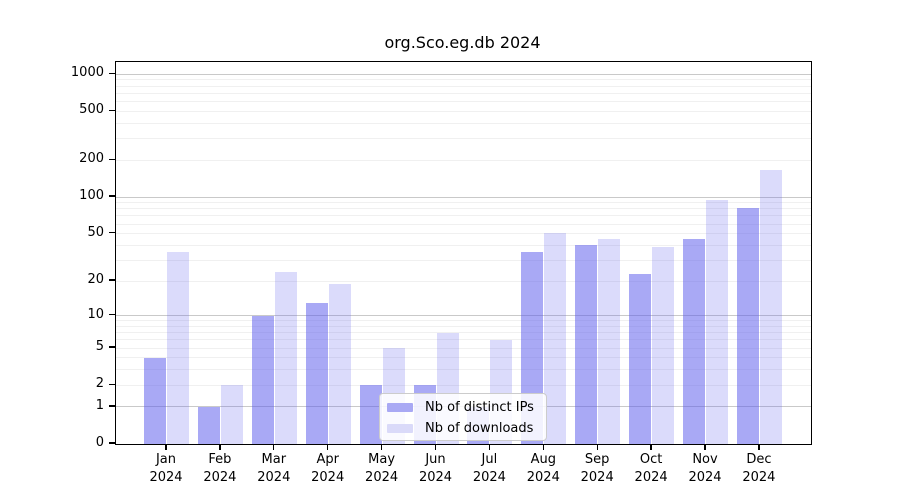 This screenshot has height=500, width=900. Describe the element at coordinates (705, 468) in the screenshot. I see `x-axis-tick-label: Nov 2024` at that location.